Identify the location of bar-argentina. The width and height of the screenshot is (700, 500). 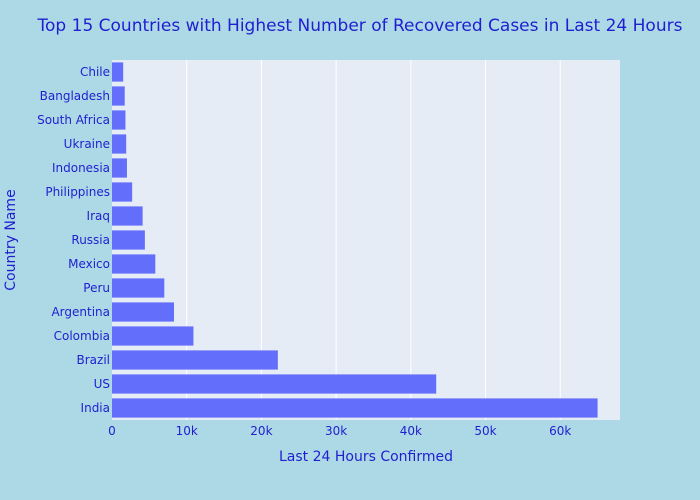
(143, 312).